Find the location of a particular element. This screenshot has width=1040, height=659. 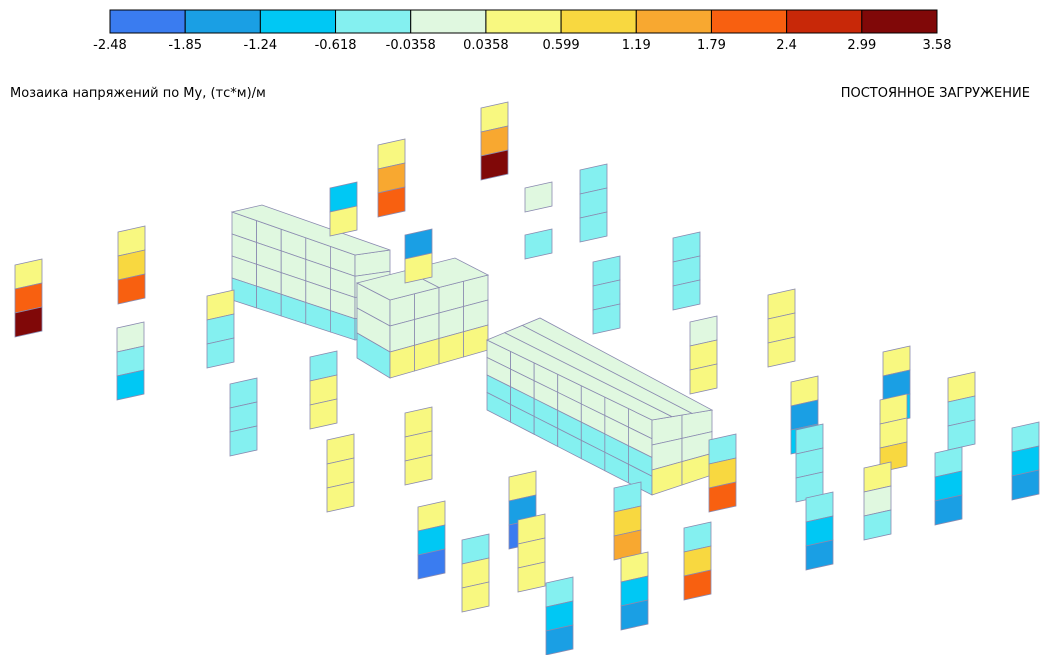

legend-tick-label: -2.48 is located at coordinates (110, 45).